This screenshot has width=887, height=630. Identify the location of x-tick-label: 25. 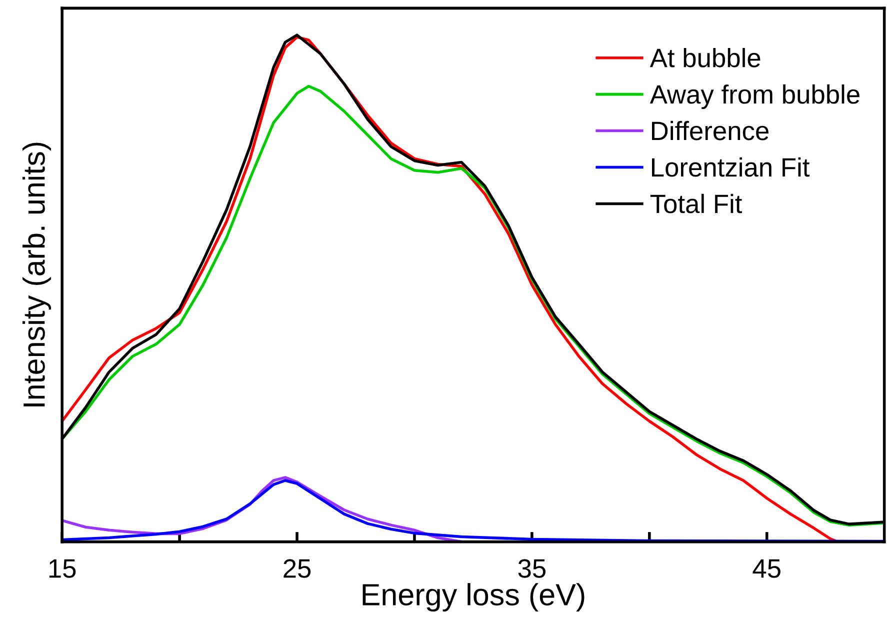
(297, 568).